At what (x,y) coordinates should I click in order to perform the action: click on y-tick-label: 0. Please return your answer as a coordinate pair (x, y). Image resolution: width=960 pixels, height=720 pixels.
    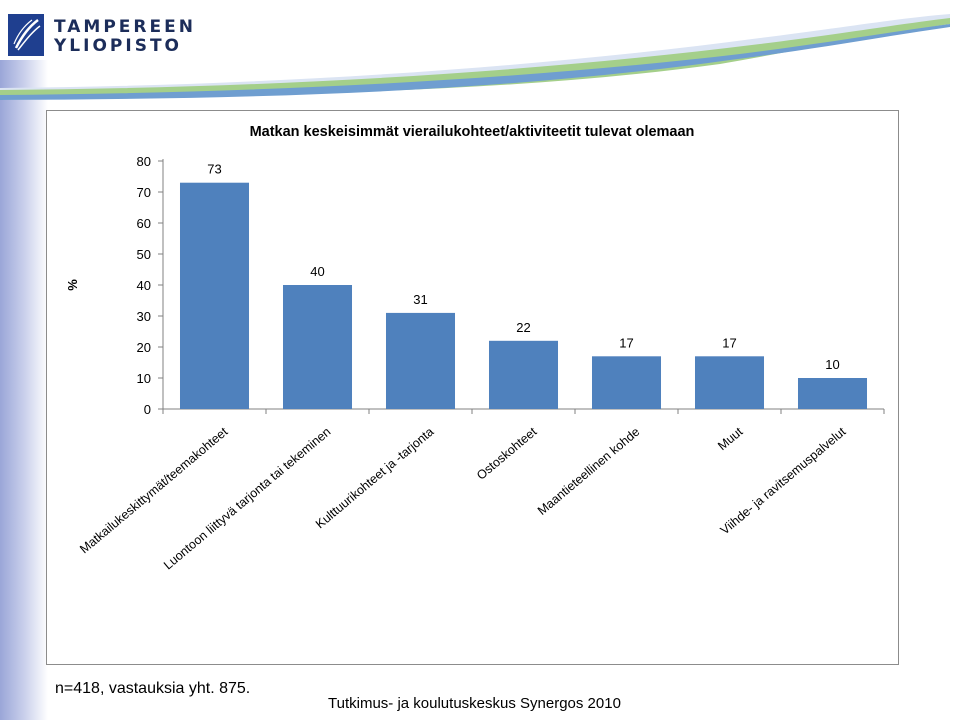
    Looking at the image, I should click on (147, 409).